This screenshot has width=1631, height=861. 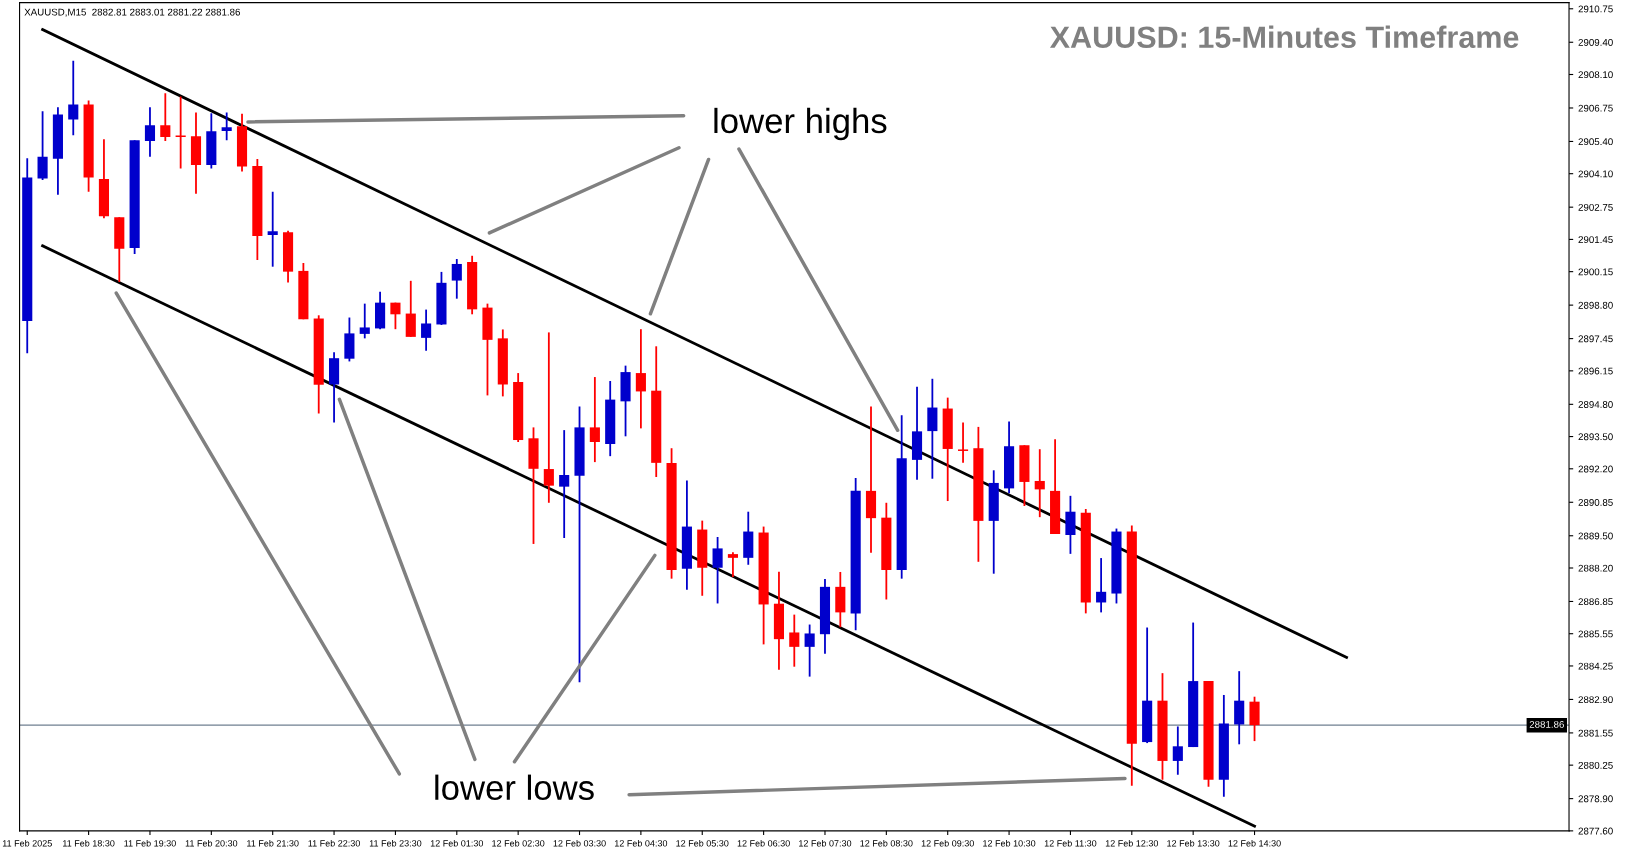 I want to click on x-tick-label: 11 Feb 19:30, so click(x=150, y=843).